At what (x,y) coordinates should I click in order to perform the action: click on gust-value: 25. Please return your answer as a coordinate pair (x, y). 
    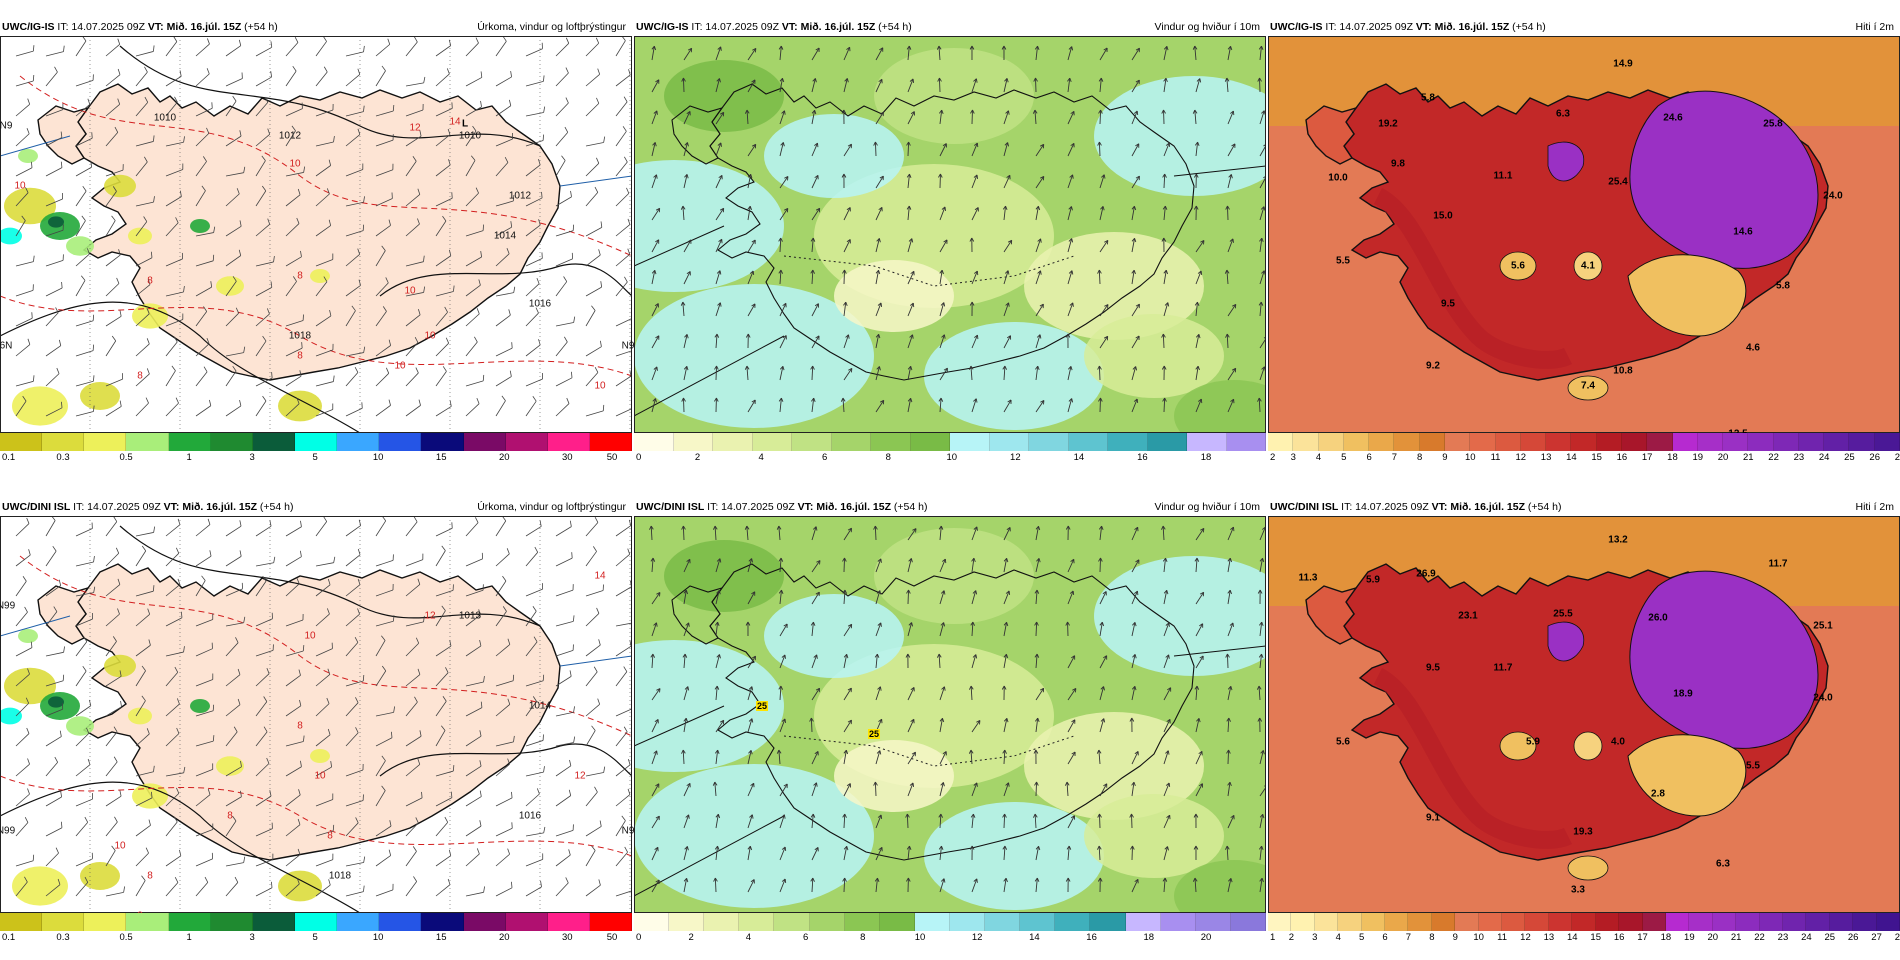
    Looking at the image, I should click on (762, 706).